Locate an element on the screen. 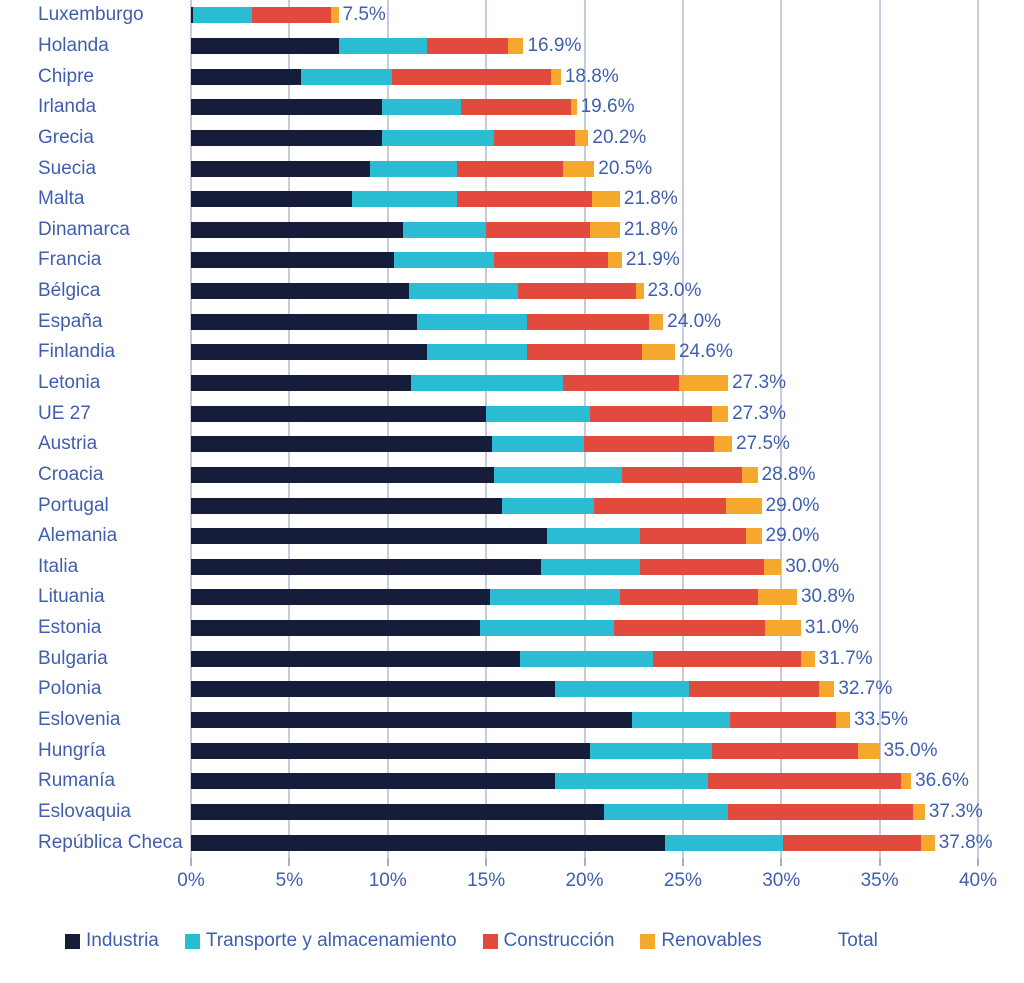 Image resolution: width=1024 pixels, height=983 pixels. stacked-bar: 37.8% is located at coordinates (592, 842).